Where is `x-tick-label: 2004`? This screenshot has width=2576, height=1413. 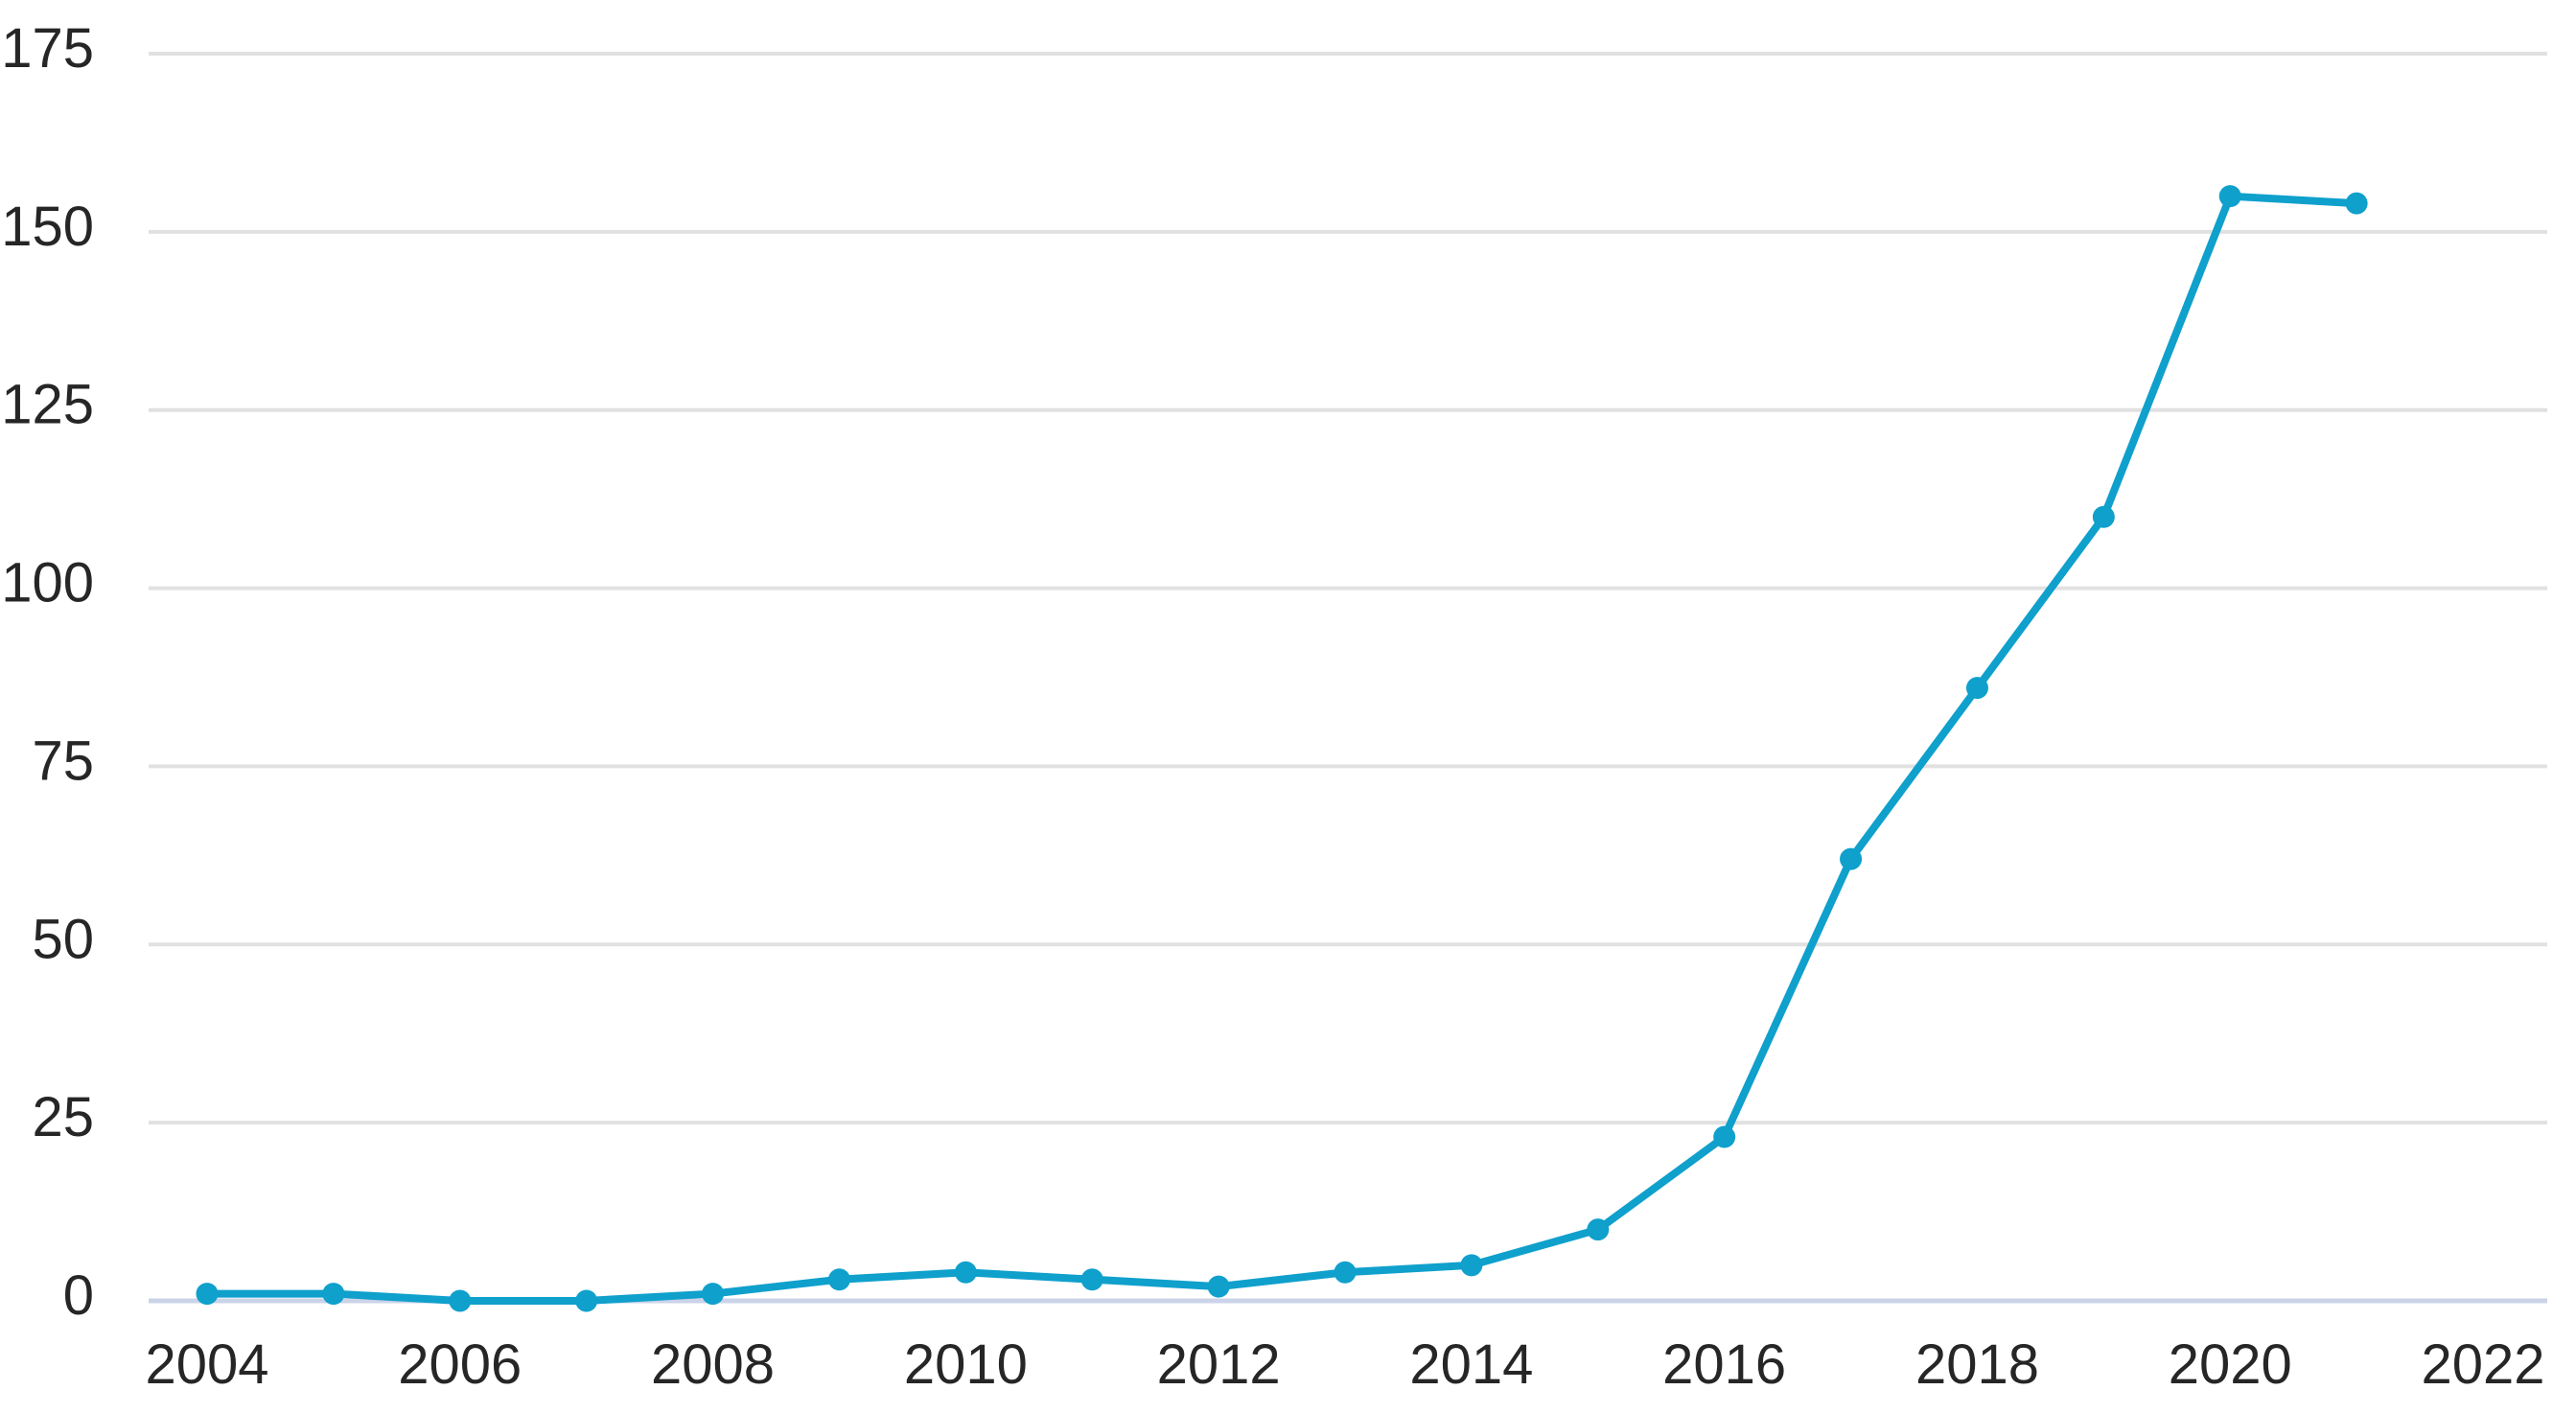 x-tick-label: 2004 is located at coordinates (206, 1364).